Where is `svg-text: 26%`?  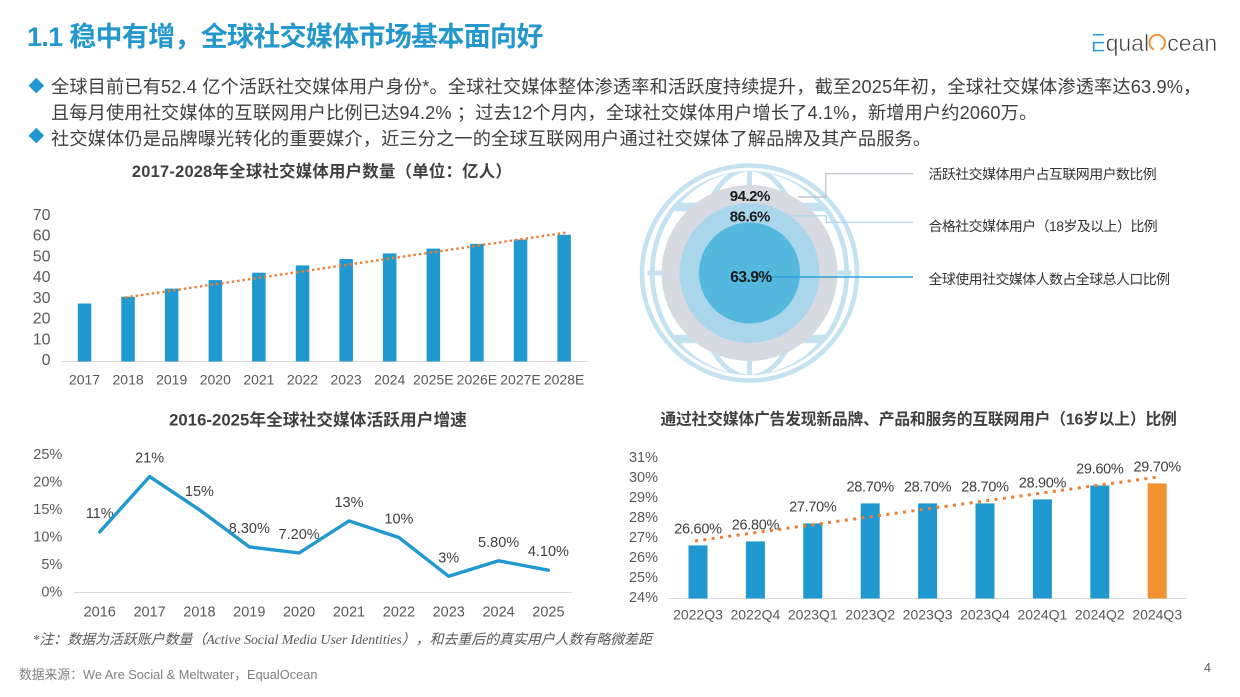
svg-text: 26% is located at coordinates (643, 558).